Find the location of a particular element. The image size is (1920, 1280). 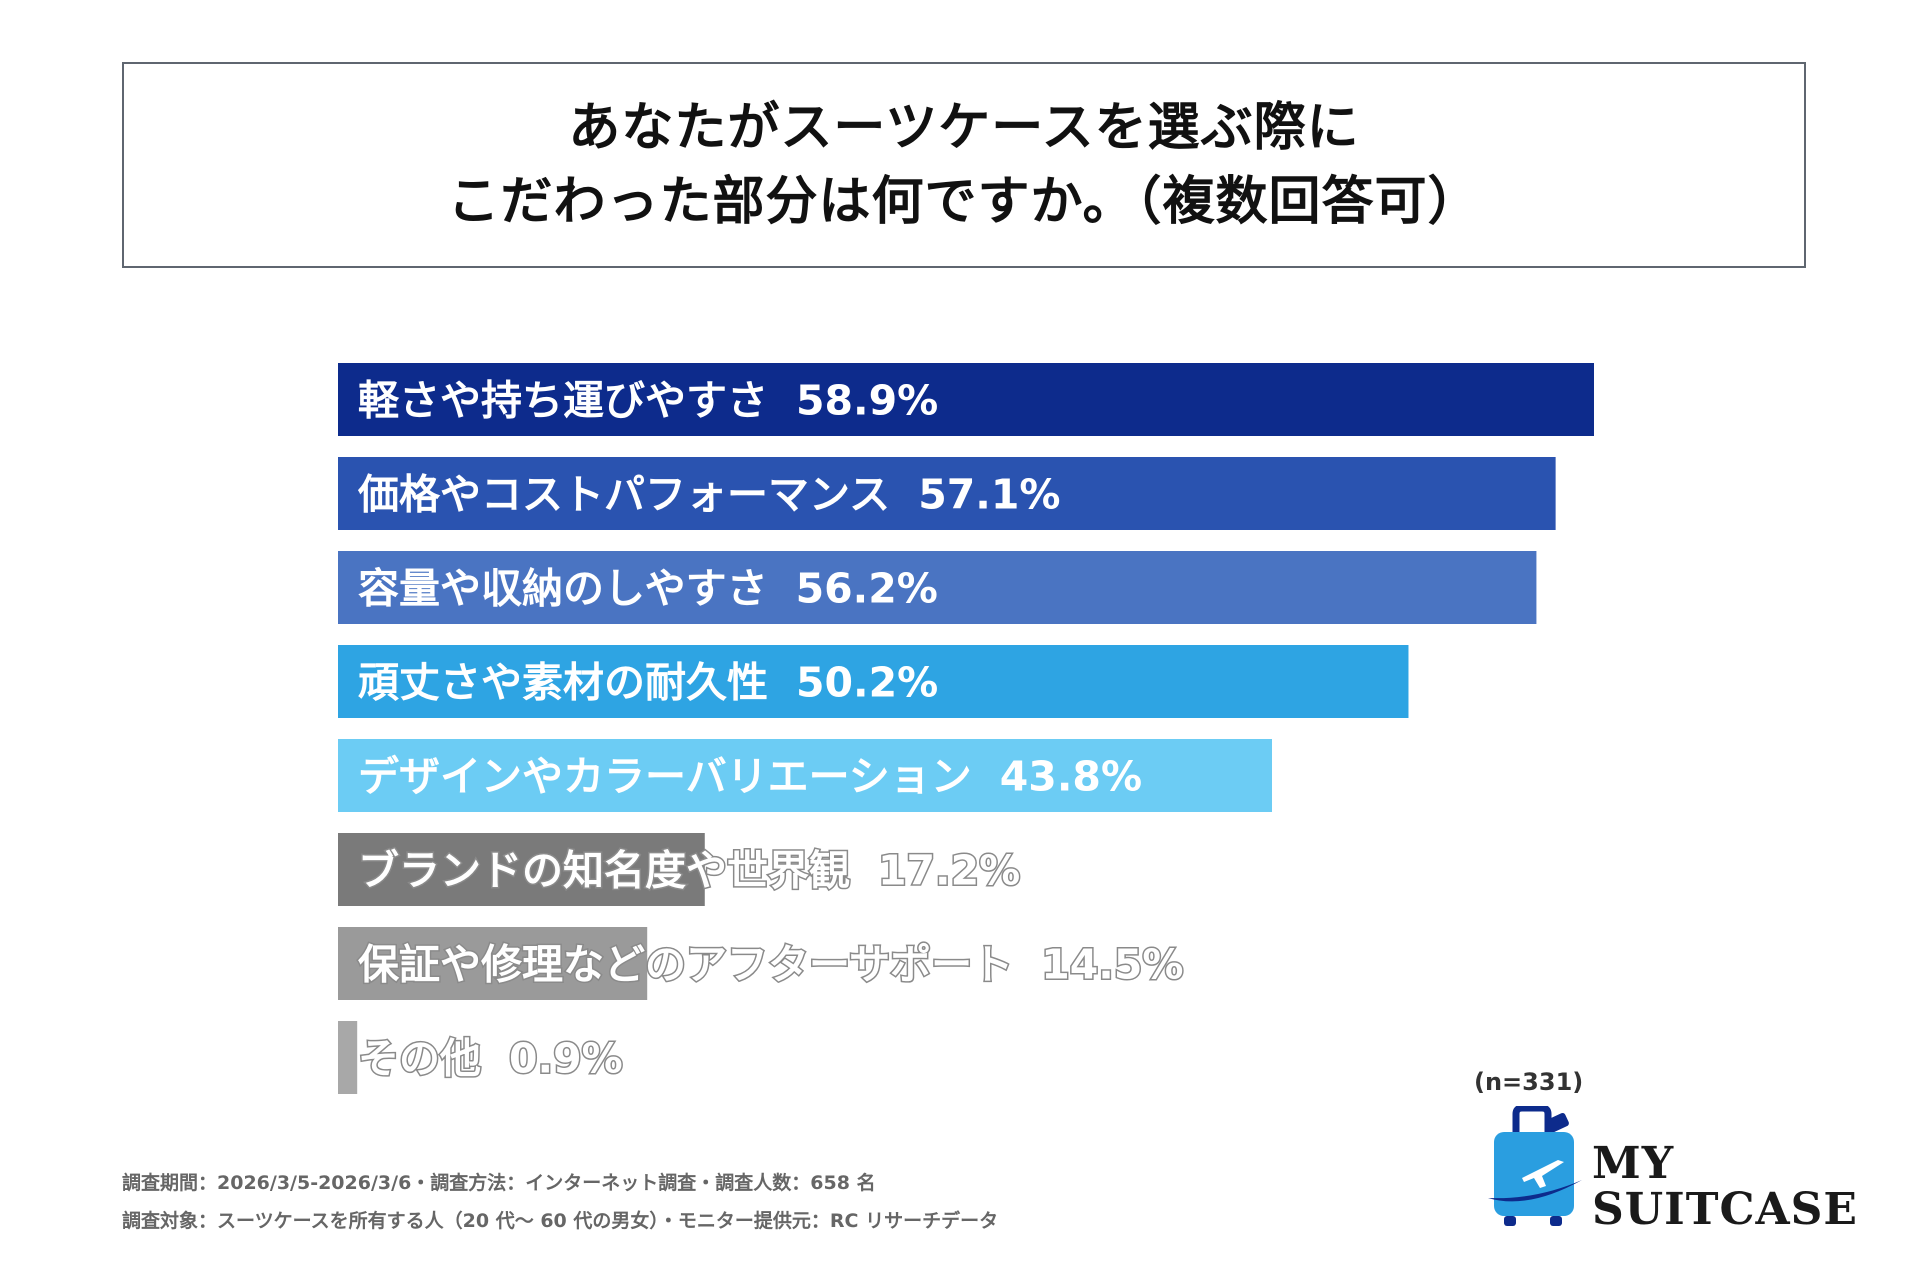

bar-label-4: デザインやカラーバリエーション 43.8% is located at coordinates (750, 777).